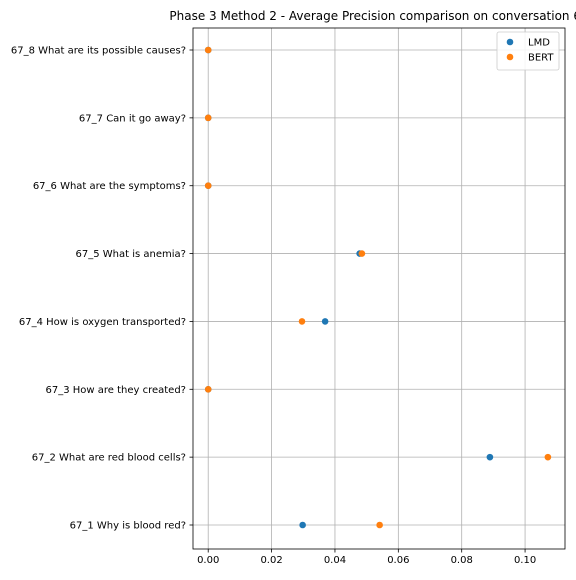 Image resolution: width=576 pixels, height=580 pixels. I want to click on y-tick-label: 67_7 Can it go away?, so click(132, 118).